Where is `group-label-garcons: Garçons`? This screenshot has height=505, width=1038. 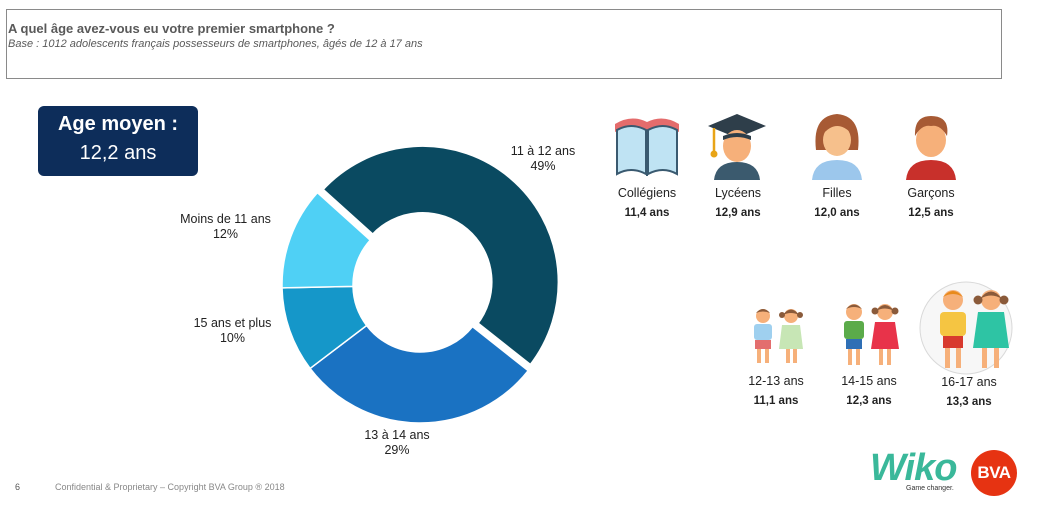
group-label-garcons: Garçons is located at coordinates (931, 193).